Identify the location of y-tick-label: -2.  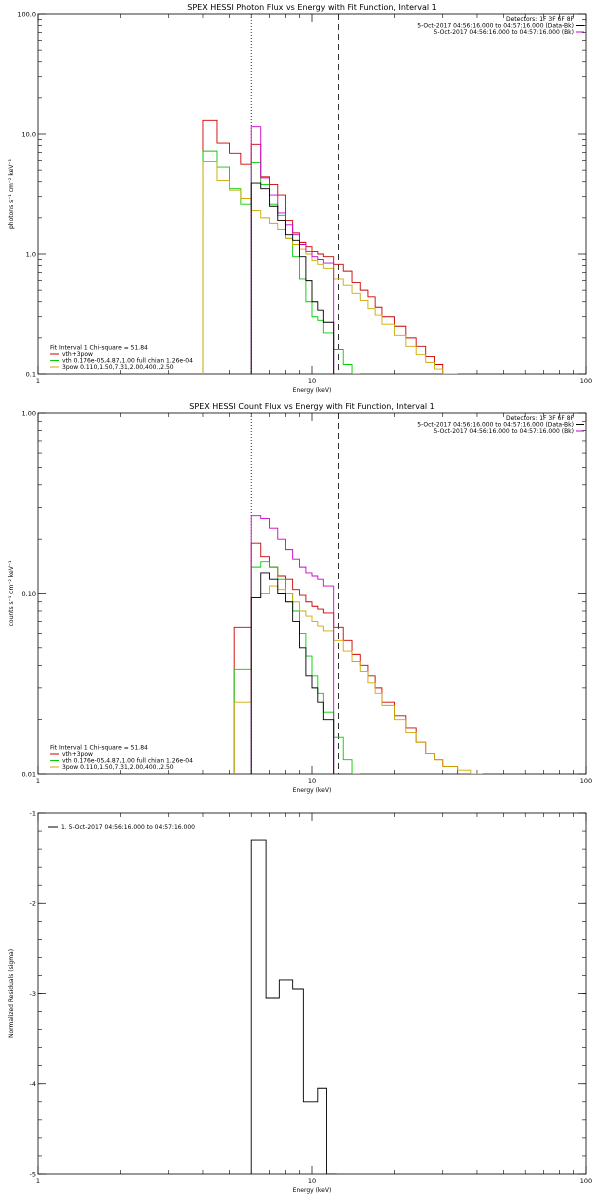
(33, 904).